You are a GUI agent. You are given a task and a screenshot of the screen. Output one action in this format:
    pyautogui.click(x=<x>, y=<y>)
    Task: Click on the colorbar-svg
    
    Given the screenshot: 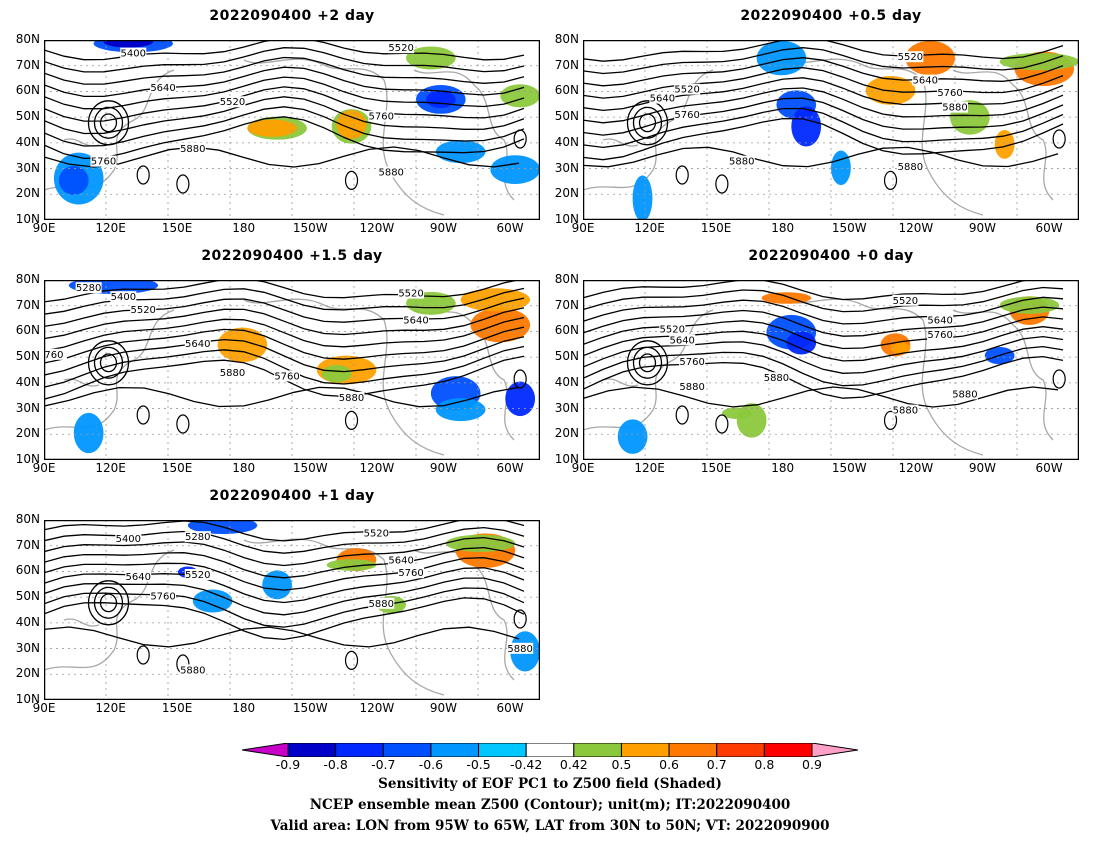 What is the action you would take?
    pyautogui.click(x=550, y=750)
    